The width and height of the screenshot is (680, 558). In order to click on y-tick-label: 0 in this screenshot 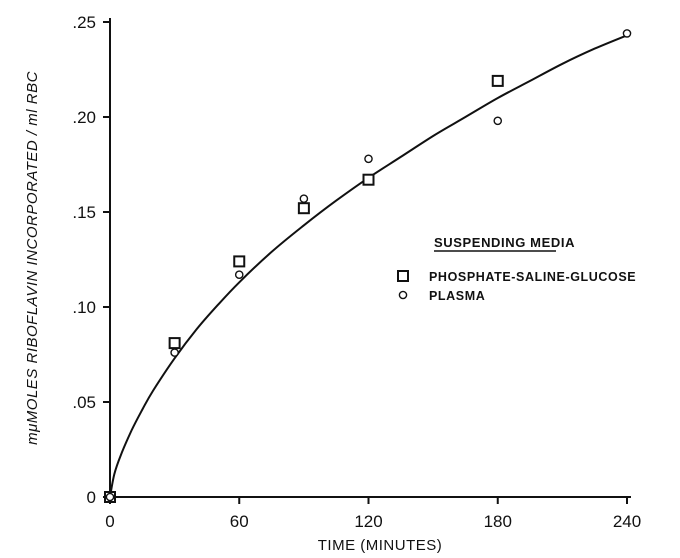, I will do `click(91, 497)`.